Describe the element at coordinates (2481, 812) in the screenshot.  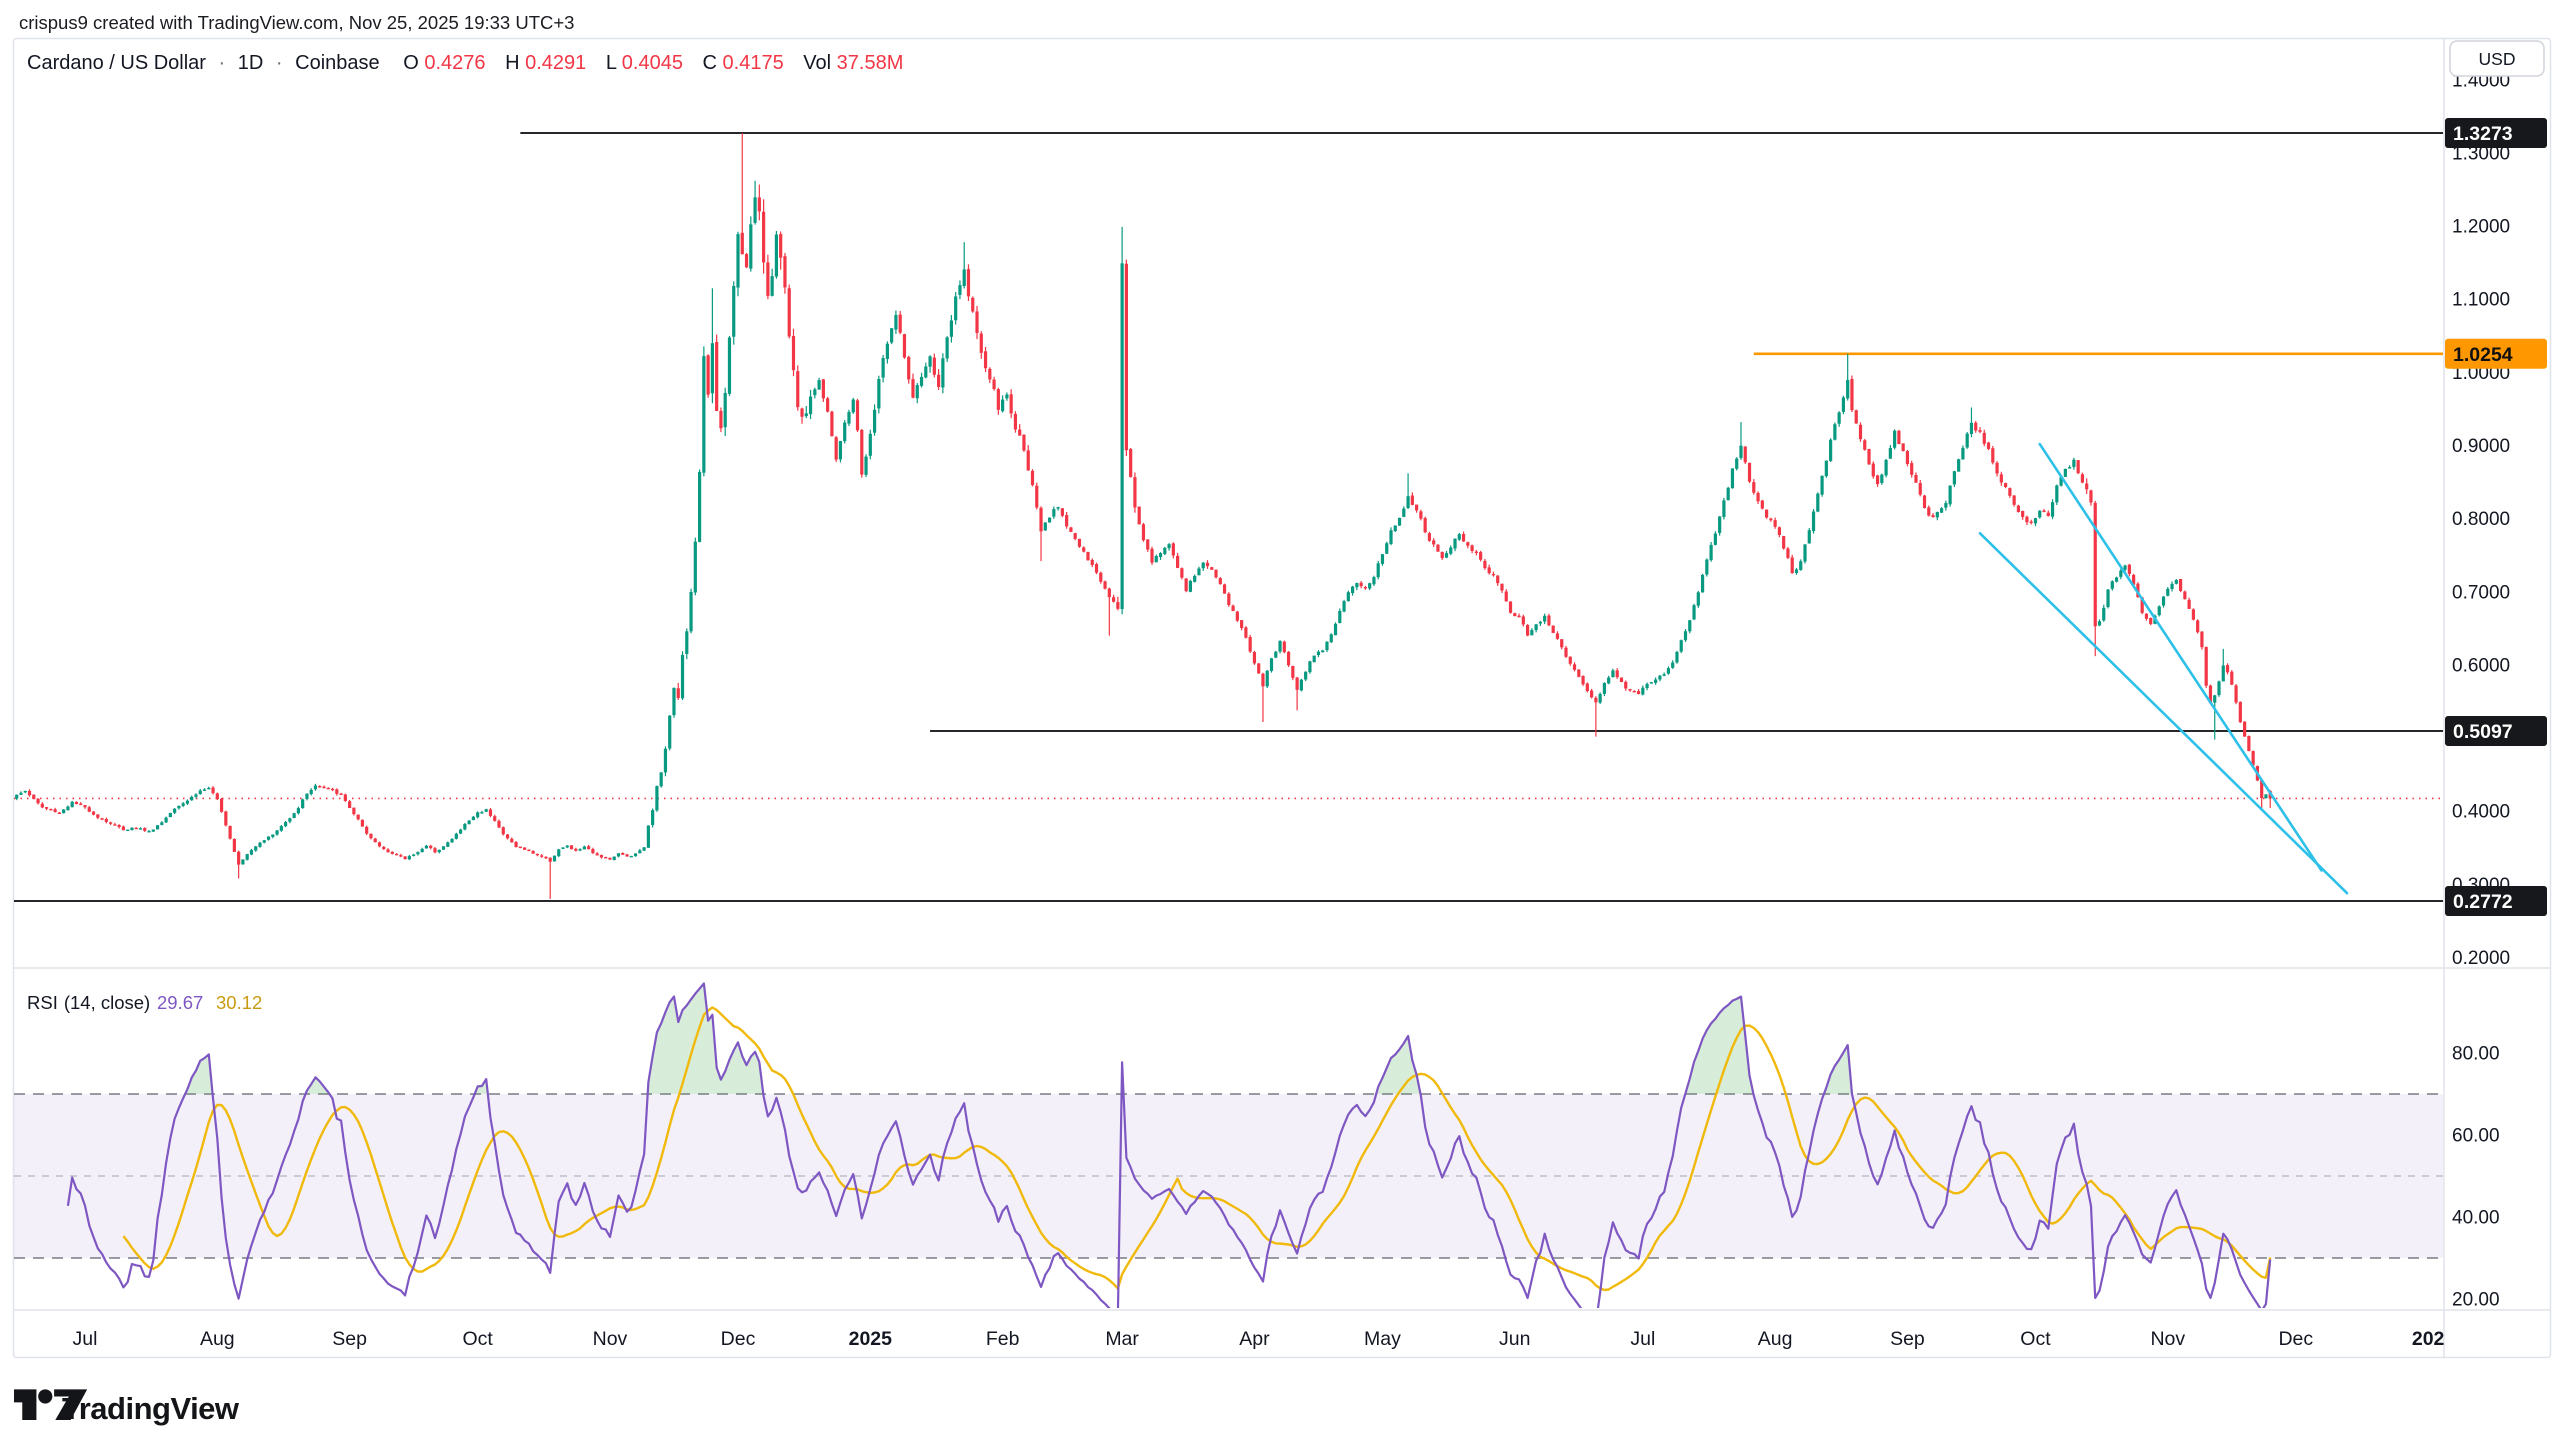
I see `price-tick-0.4000: 0.4000` at that location.